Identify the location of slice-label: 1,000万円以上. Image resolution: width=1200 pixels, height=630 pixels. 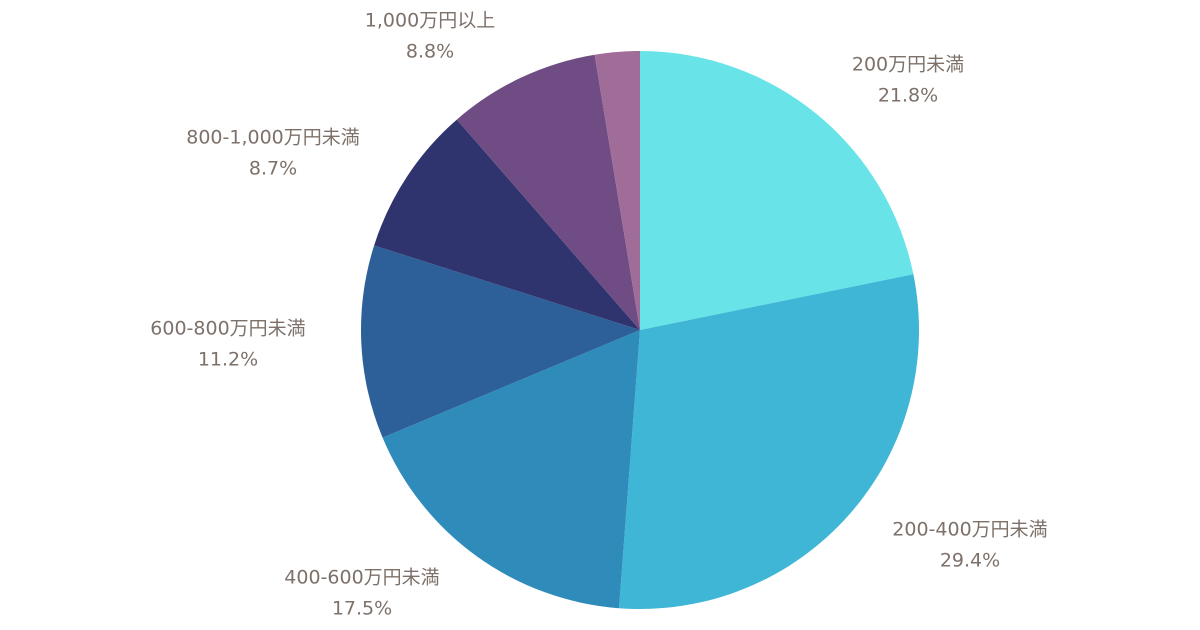
(430, 21).